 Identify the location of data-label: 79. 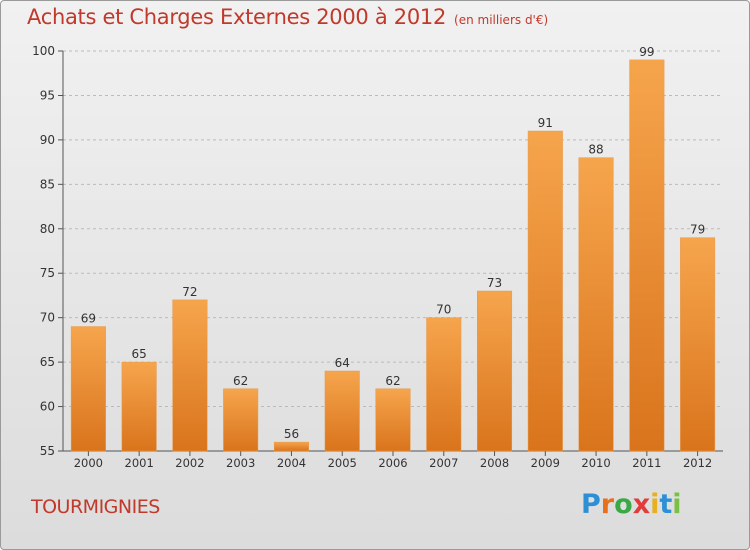
(697, 230).